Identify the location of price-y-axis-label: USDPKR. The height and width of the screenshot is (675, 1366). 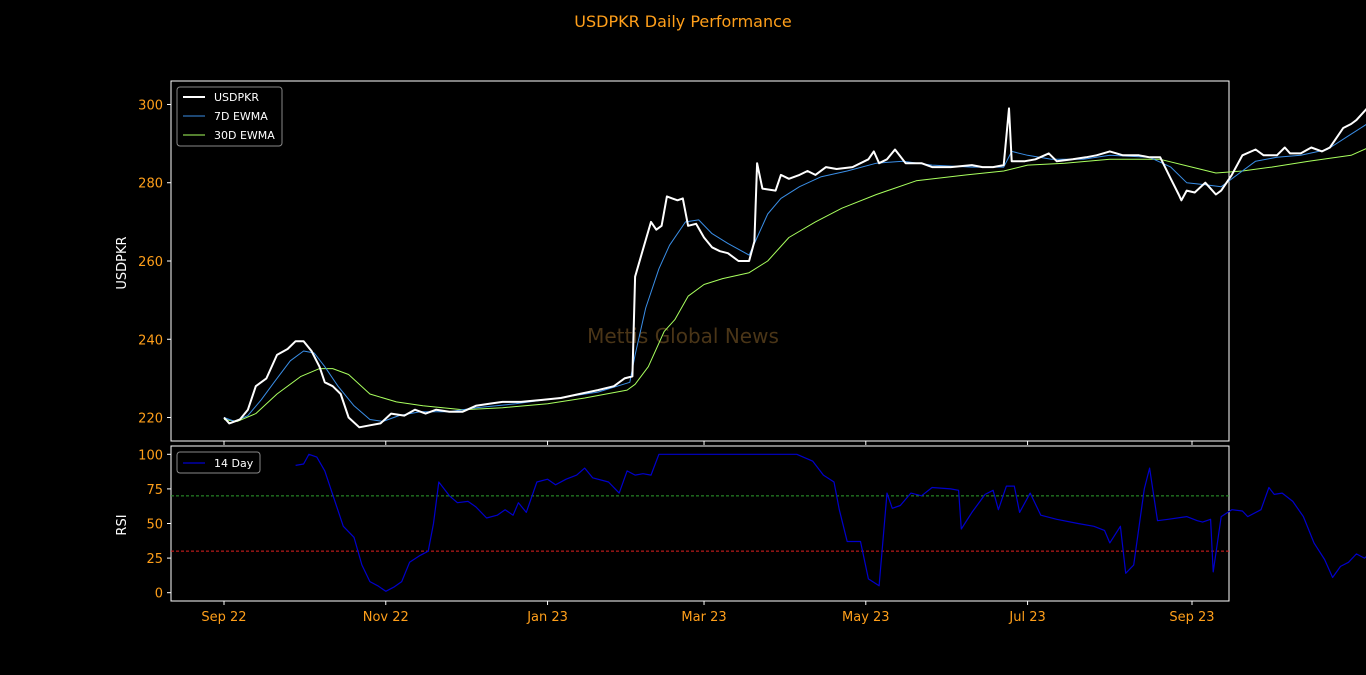
(122, 262).